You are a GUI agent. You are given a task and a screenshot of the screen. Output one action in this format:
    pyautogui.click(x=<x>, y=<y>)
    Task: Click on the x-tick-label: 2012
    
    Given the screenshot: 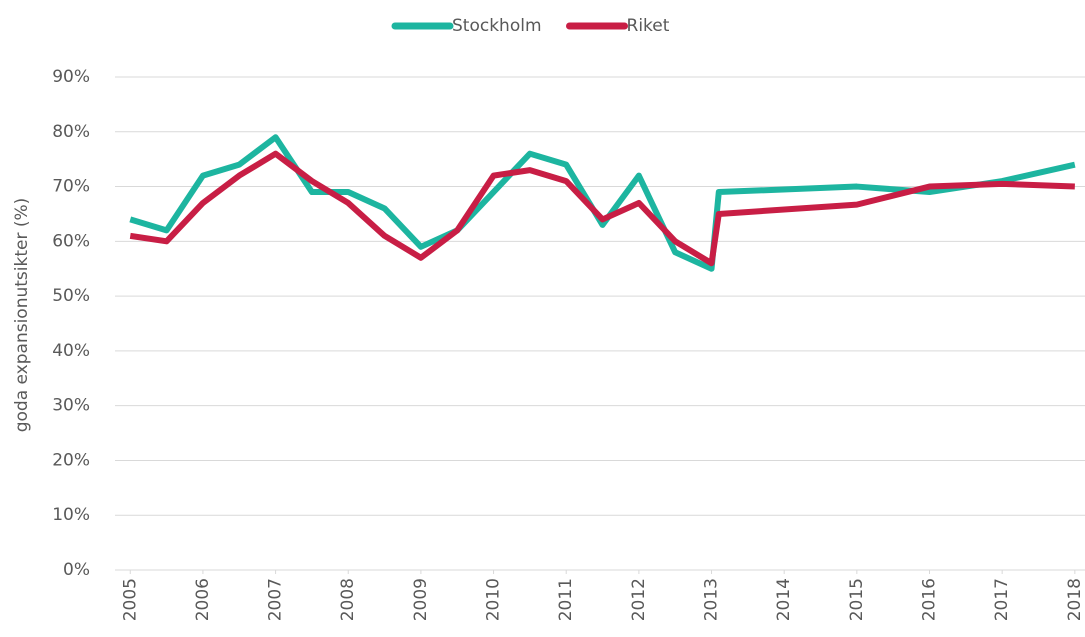 What is the action you would take?
    pyautogui.click(x=639, y=599)
    